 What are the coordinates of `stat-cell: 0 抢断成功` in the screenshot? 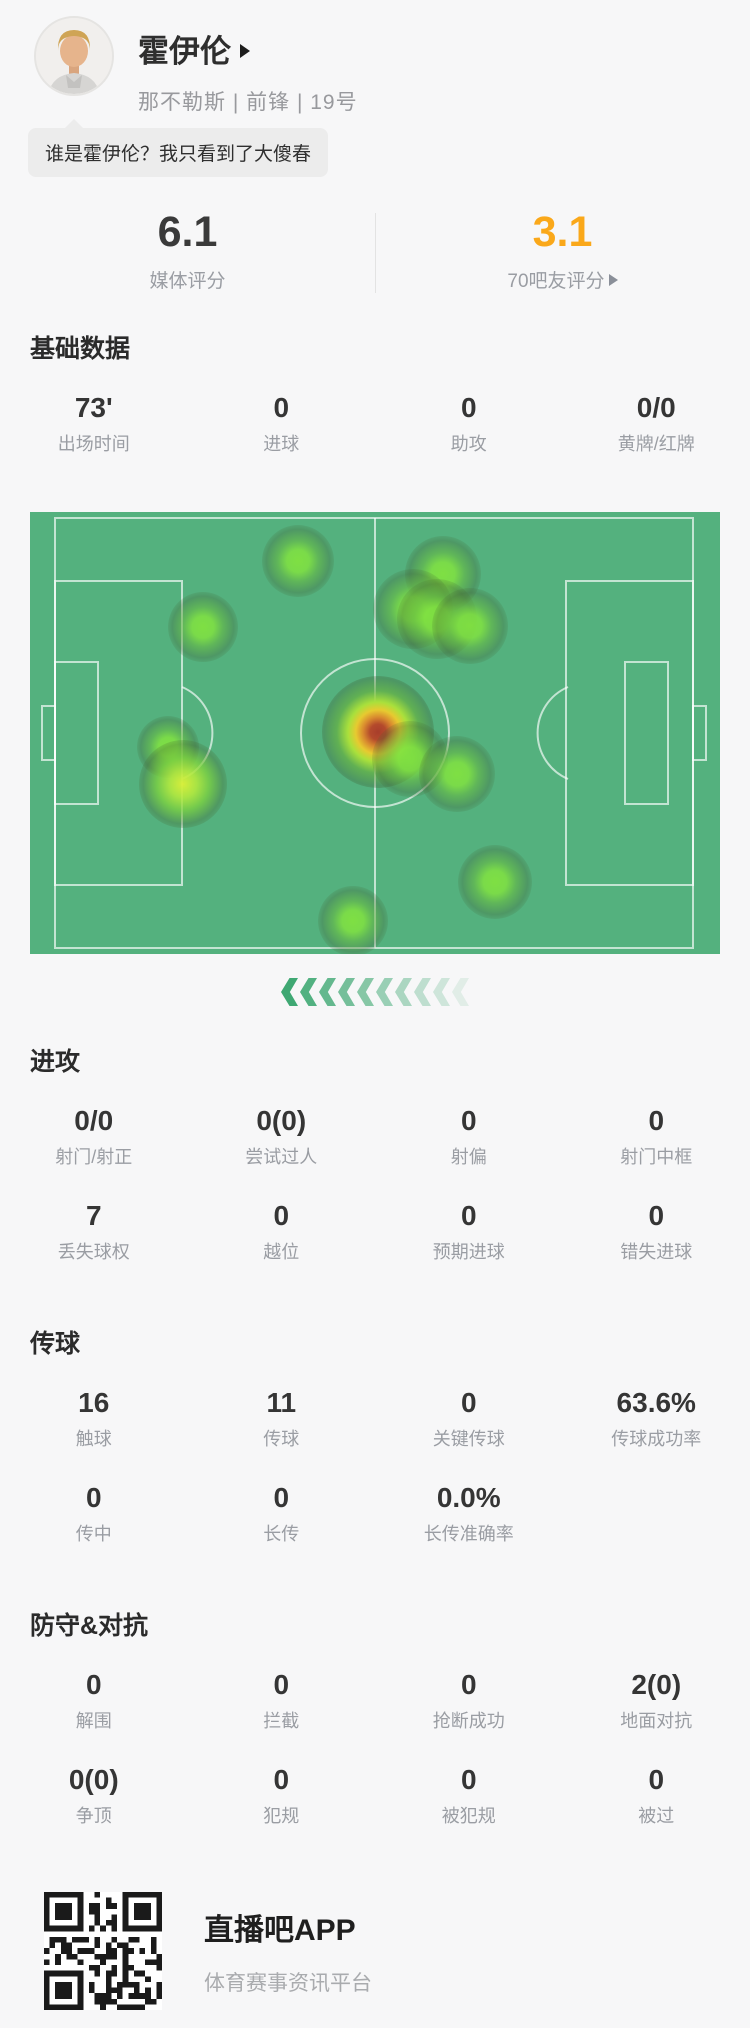 It's located at (469, 1700).